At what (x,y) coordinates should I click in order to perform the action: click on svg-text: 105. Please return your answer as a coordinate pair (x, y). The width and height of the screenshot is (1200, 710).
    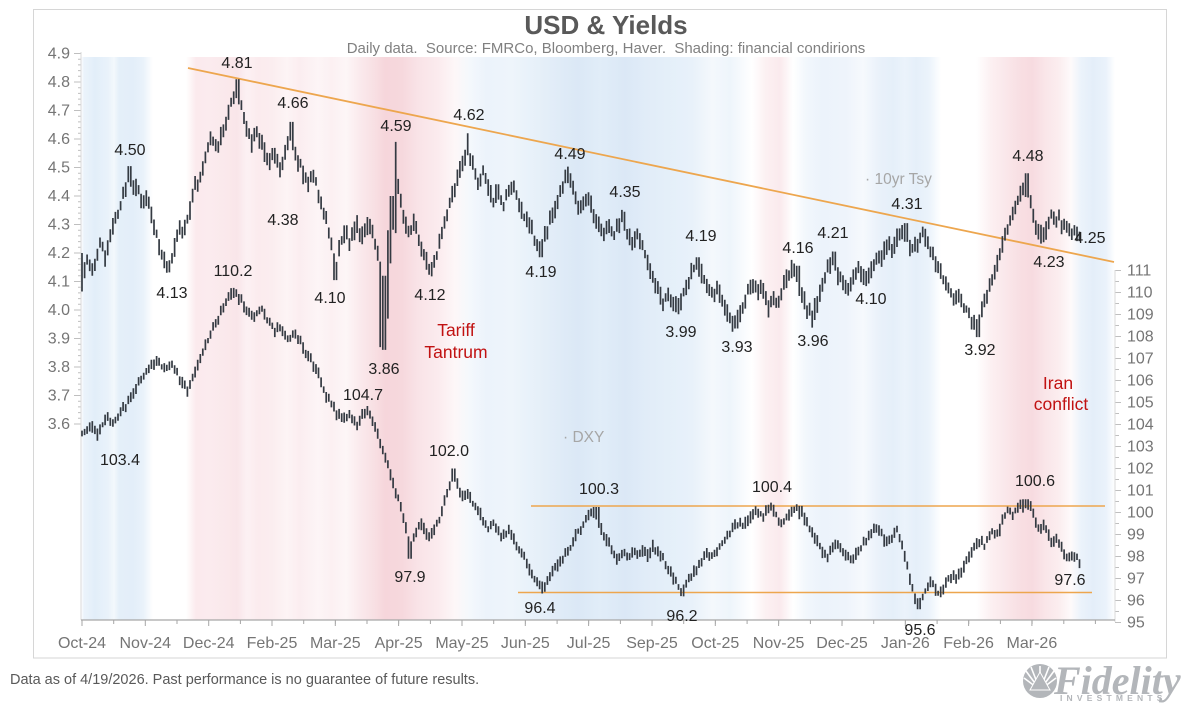
    Looking at the image, I should click on (1140, 403).